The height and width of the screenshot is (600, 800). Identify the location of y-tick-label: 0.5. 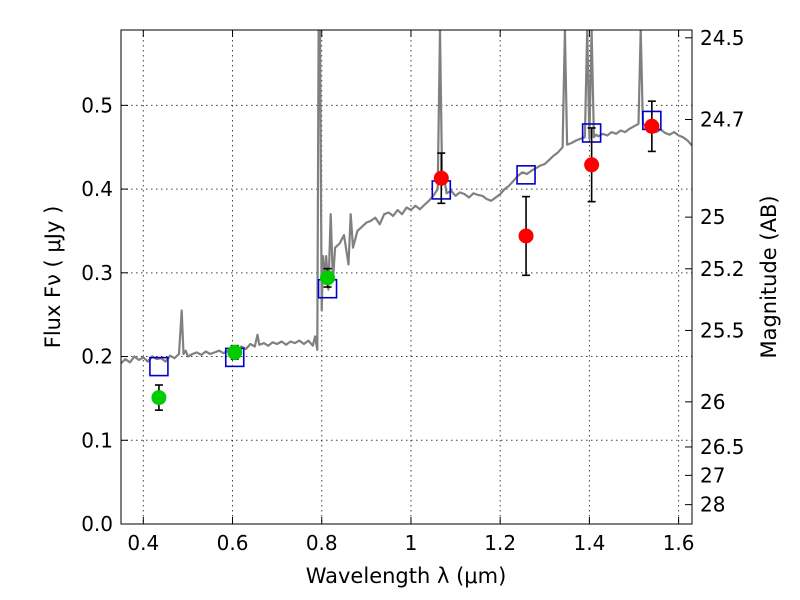
(97, 105).